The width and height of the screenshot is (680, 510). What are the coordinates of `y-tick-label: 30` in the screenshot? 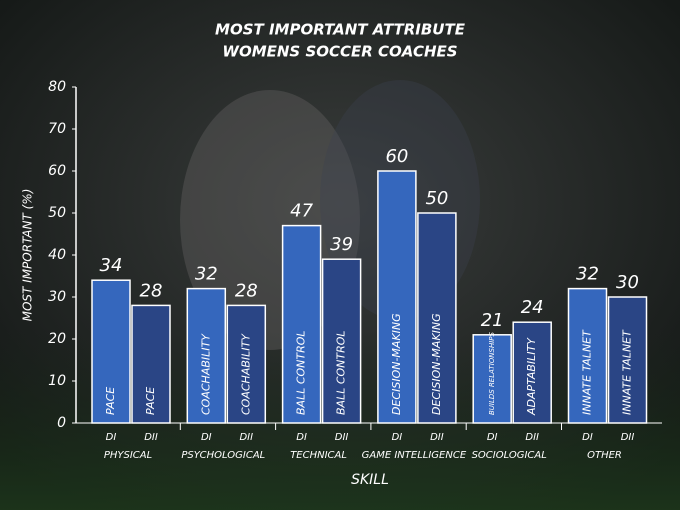 It's located at (57, 297).